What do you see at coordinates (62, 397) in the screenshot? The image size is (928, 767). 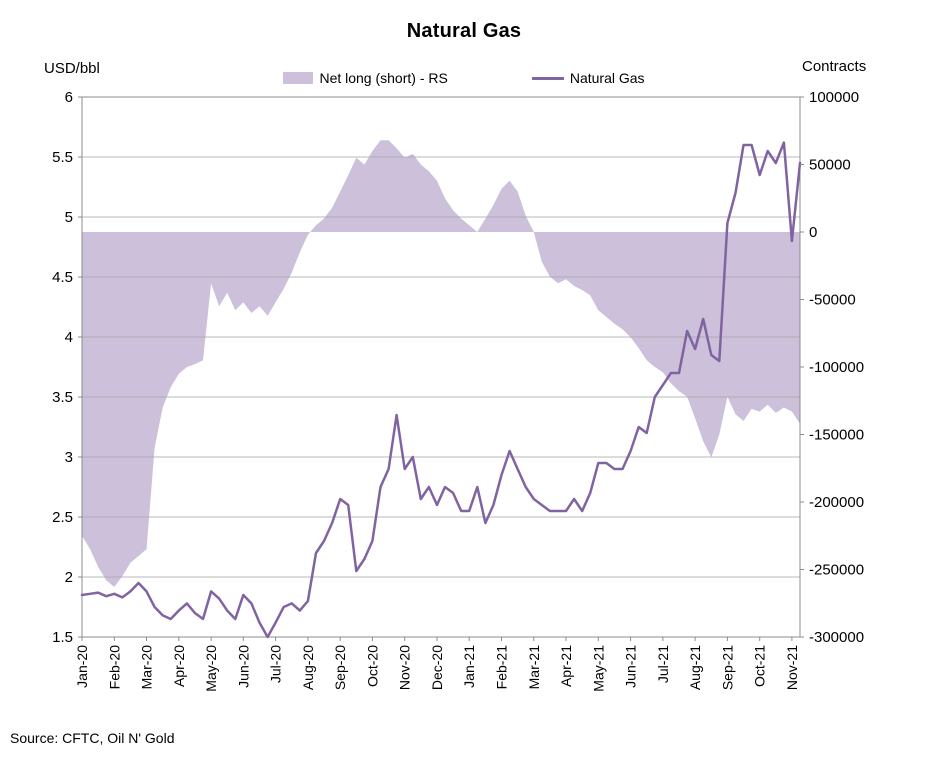 I see `left-axis-tick-label: 3.5` at bounding box center [62, 397].